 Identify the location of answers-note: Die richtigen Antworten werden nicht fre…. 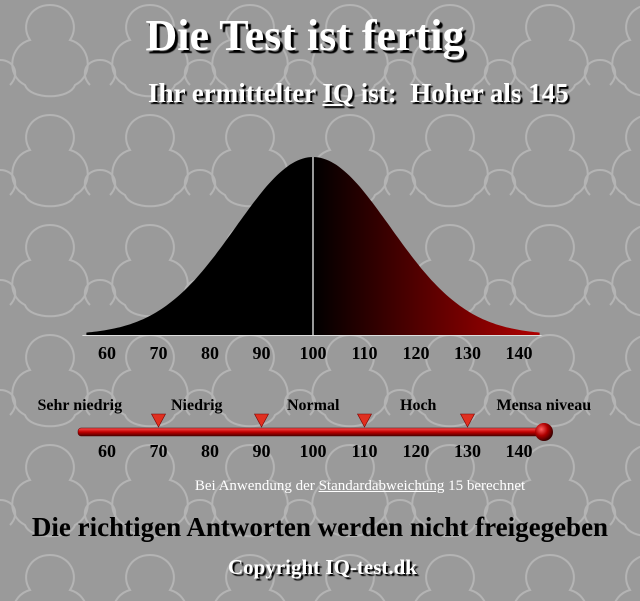
(320, 527).